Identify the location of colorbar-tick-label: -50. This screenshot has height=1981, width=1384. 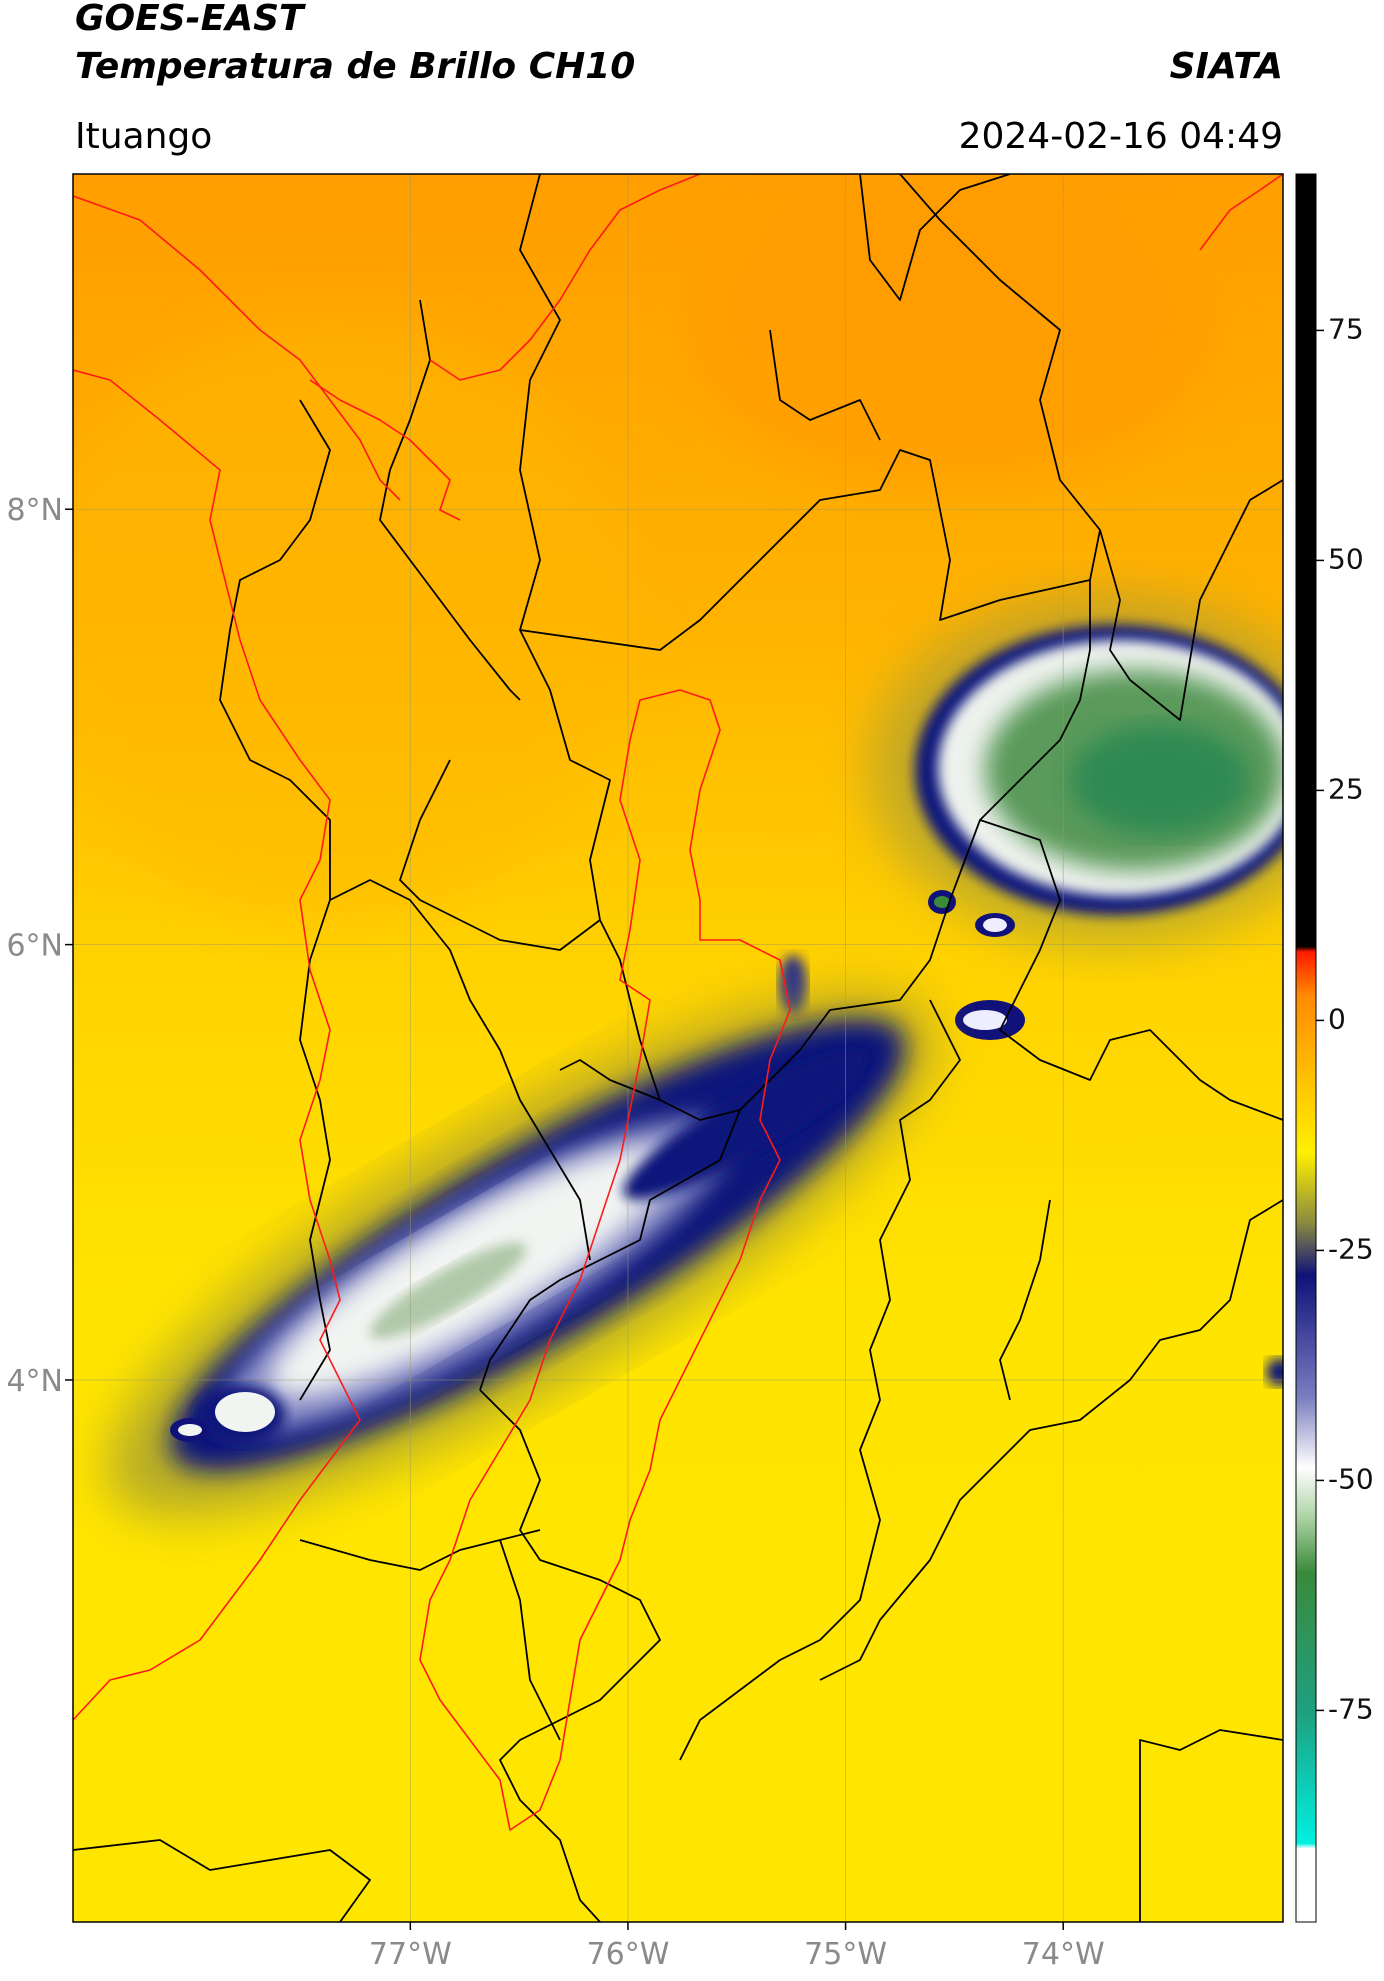
(1351, 1478).